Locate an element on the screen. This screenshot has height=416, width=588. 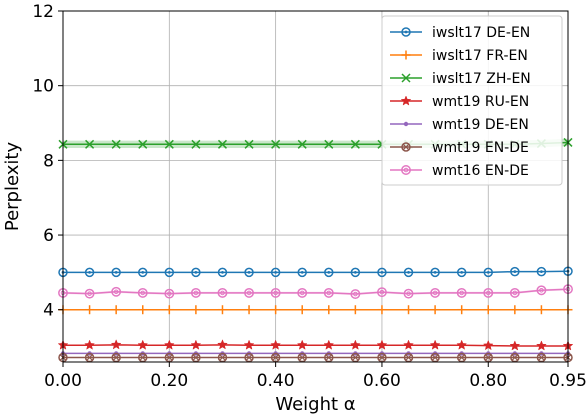
legend-label: wmt19 RU-EN is located at coordinates (480, 102).